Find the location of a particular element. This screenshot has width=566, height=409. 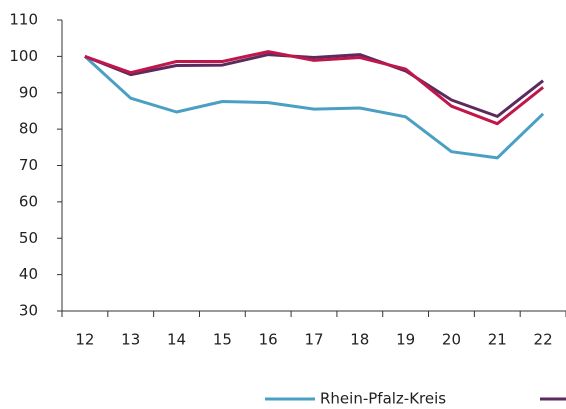

x-tick-label: 12 is located at coordinates (84, 340).